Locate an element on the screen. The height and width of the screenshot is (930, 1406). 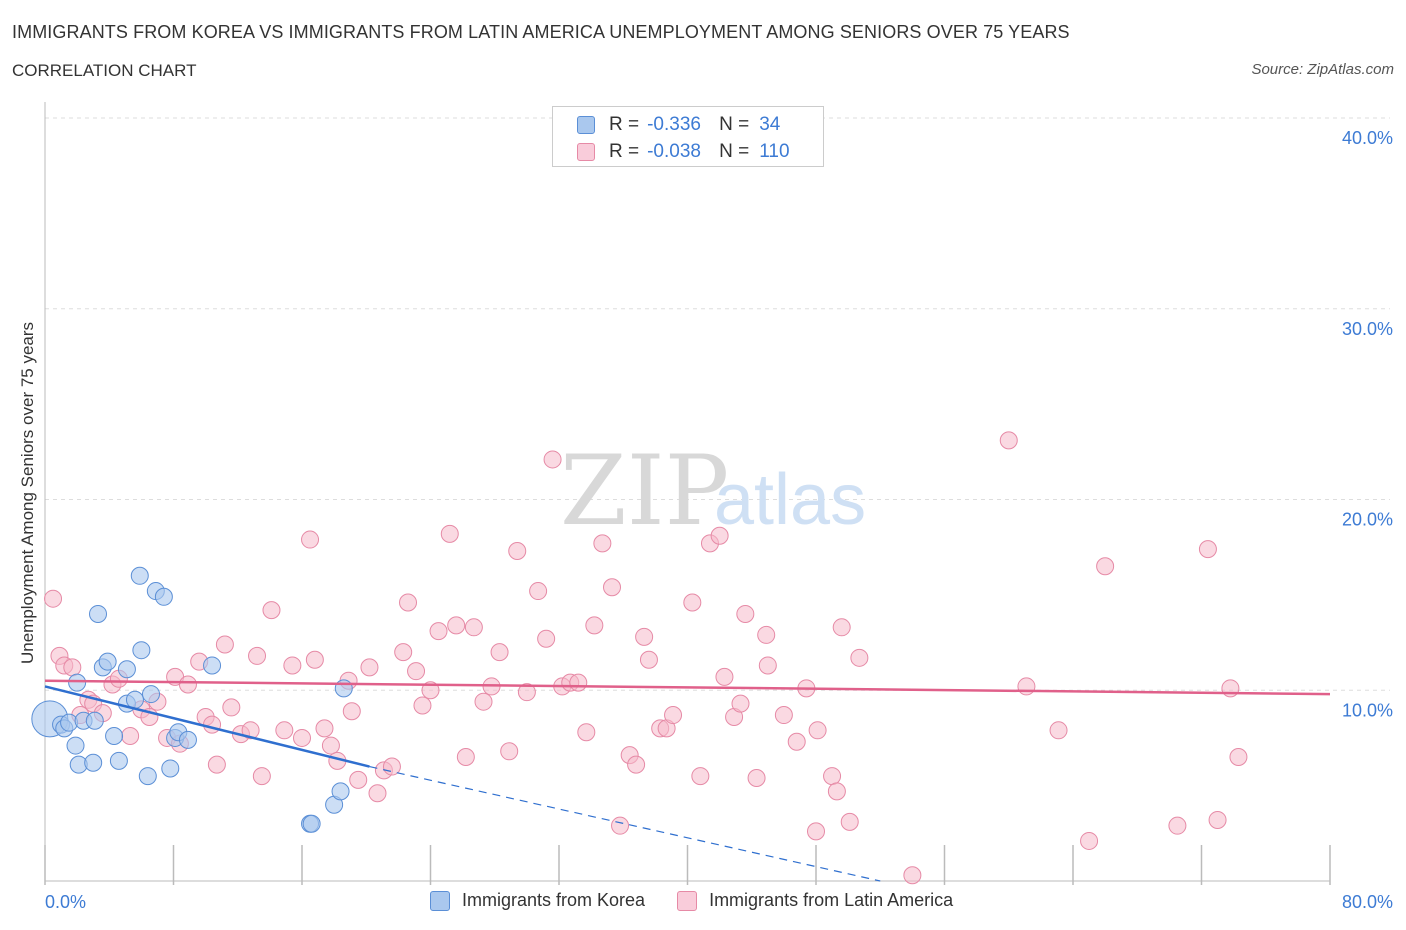
series-swatch-latin is located at coordinates (687, 900).